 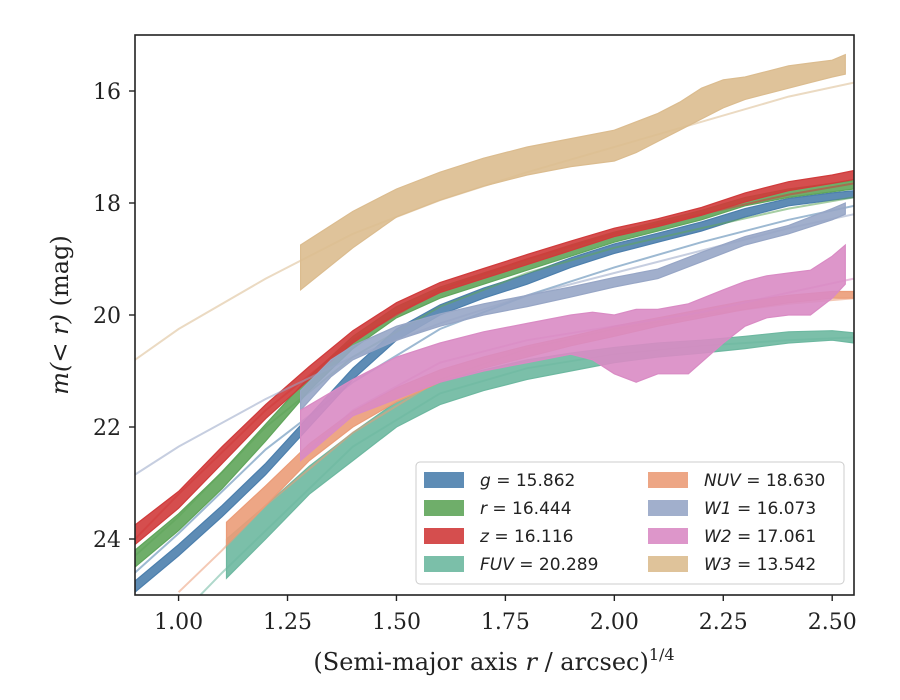 I want to click on legend-swatch-nuv, so click(x=668, y=480).